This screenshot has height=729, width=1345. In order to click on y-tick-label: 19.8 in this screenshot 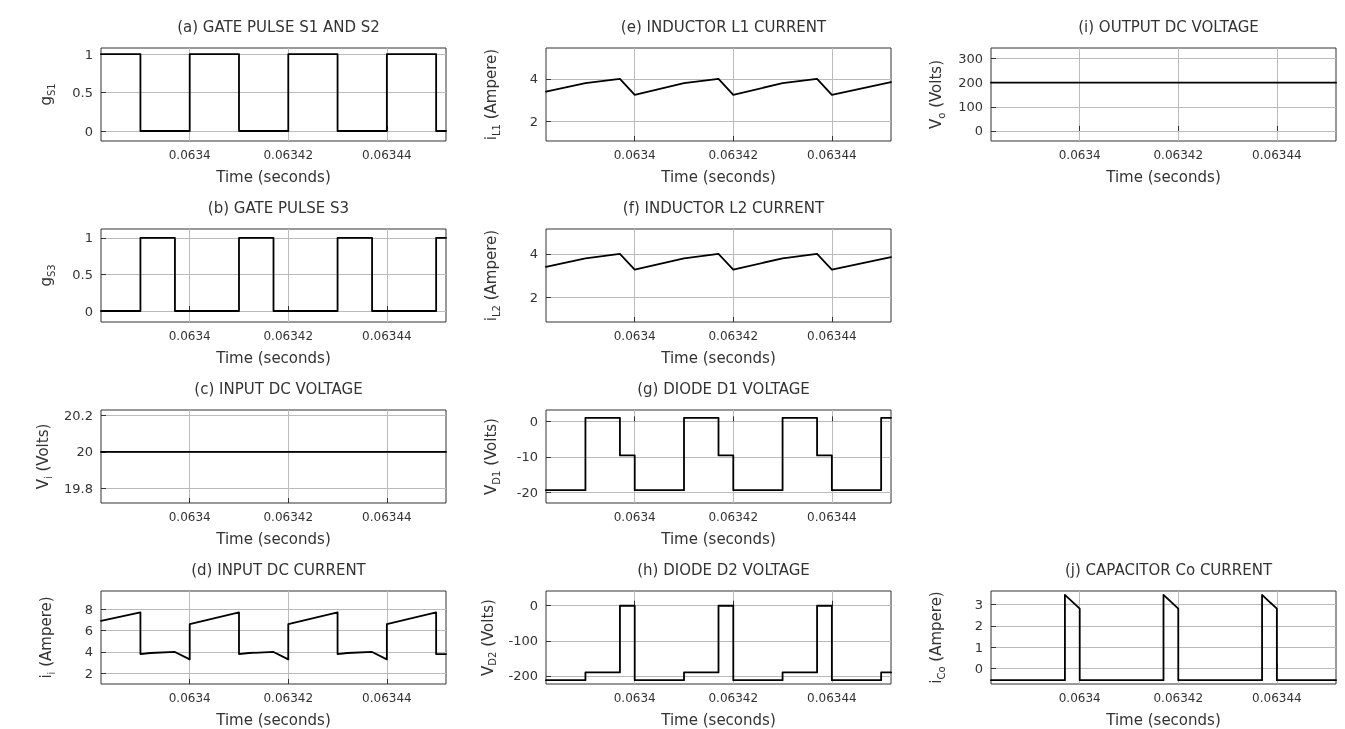, I will do `click(78, 488)`.